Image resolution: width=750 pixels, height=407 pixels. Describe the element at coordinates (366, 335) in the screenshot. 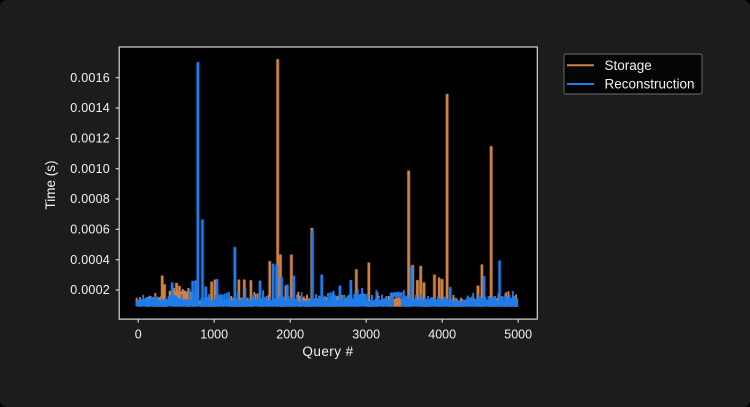

I see `svg-text: 3000` at that location.